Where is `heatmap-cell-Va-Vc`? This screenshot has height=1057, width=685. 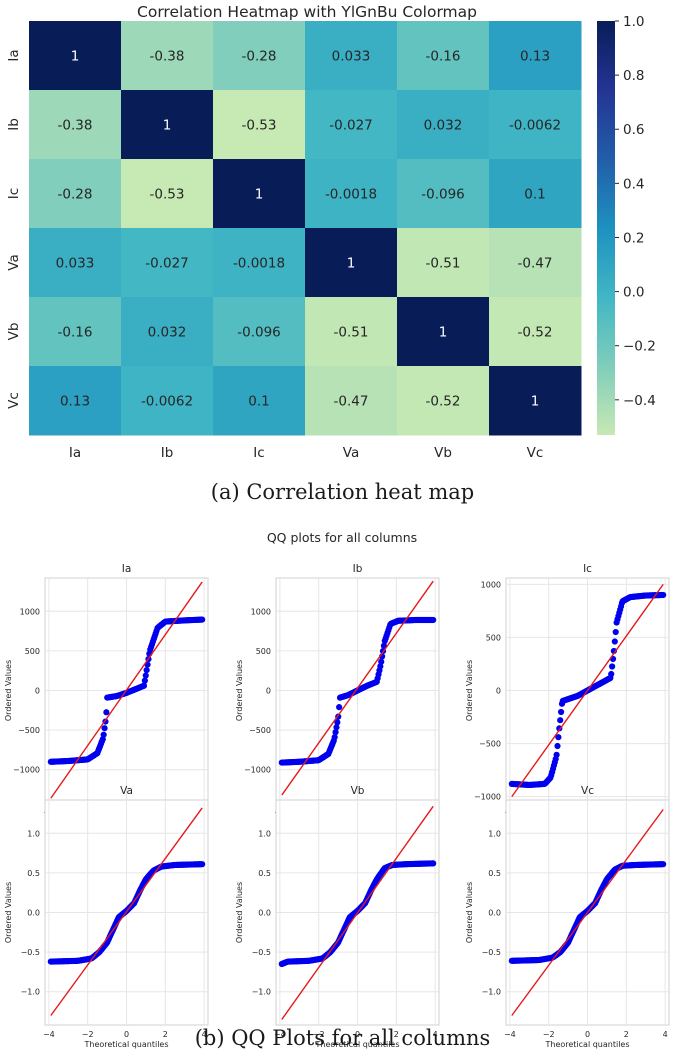
heatmap-cell-Va-Vc is located at coordinates (535, 263).